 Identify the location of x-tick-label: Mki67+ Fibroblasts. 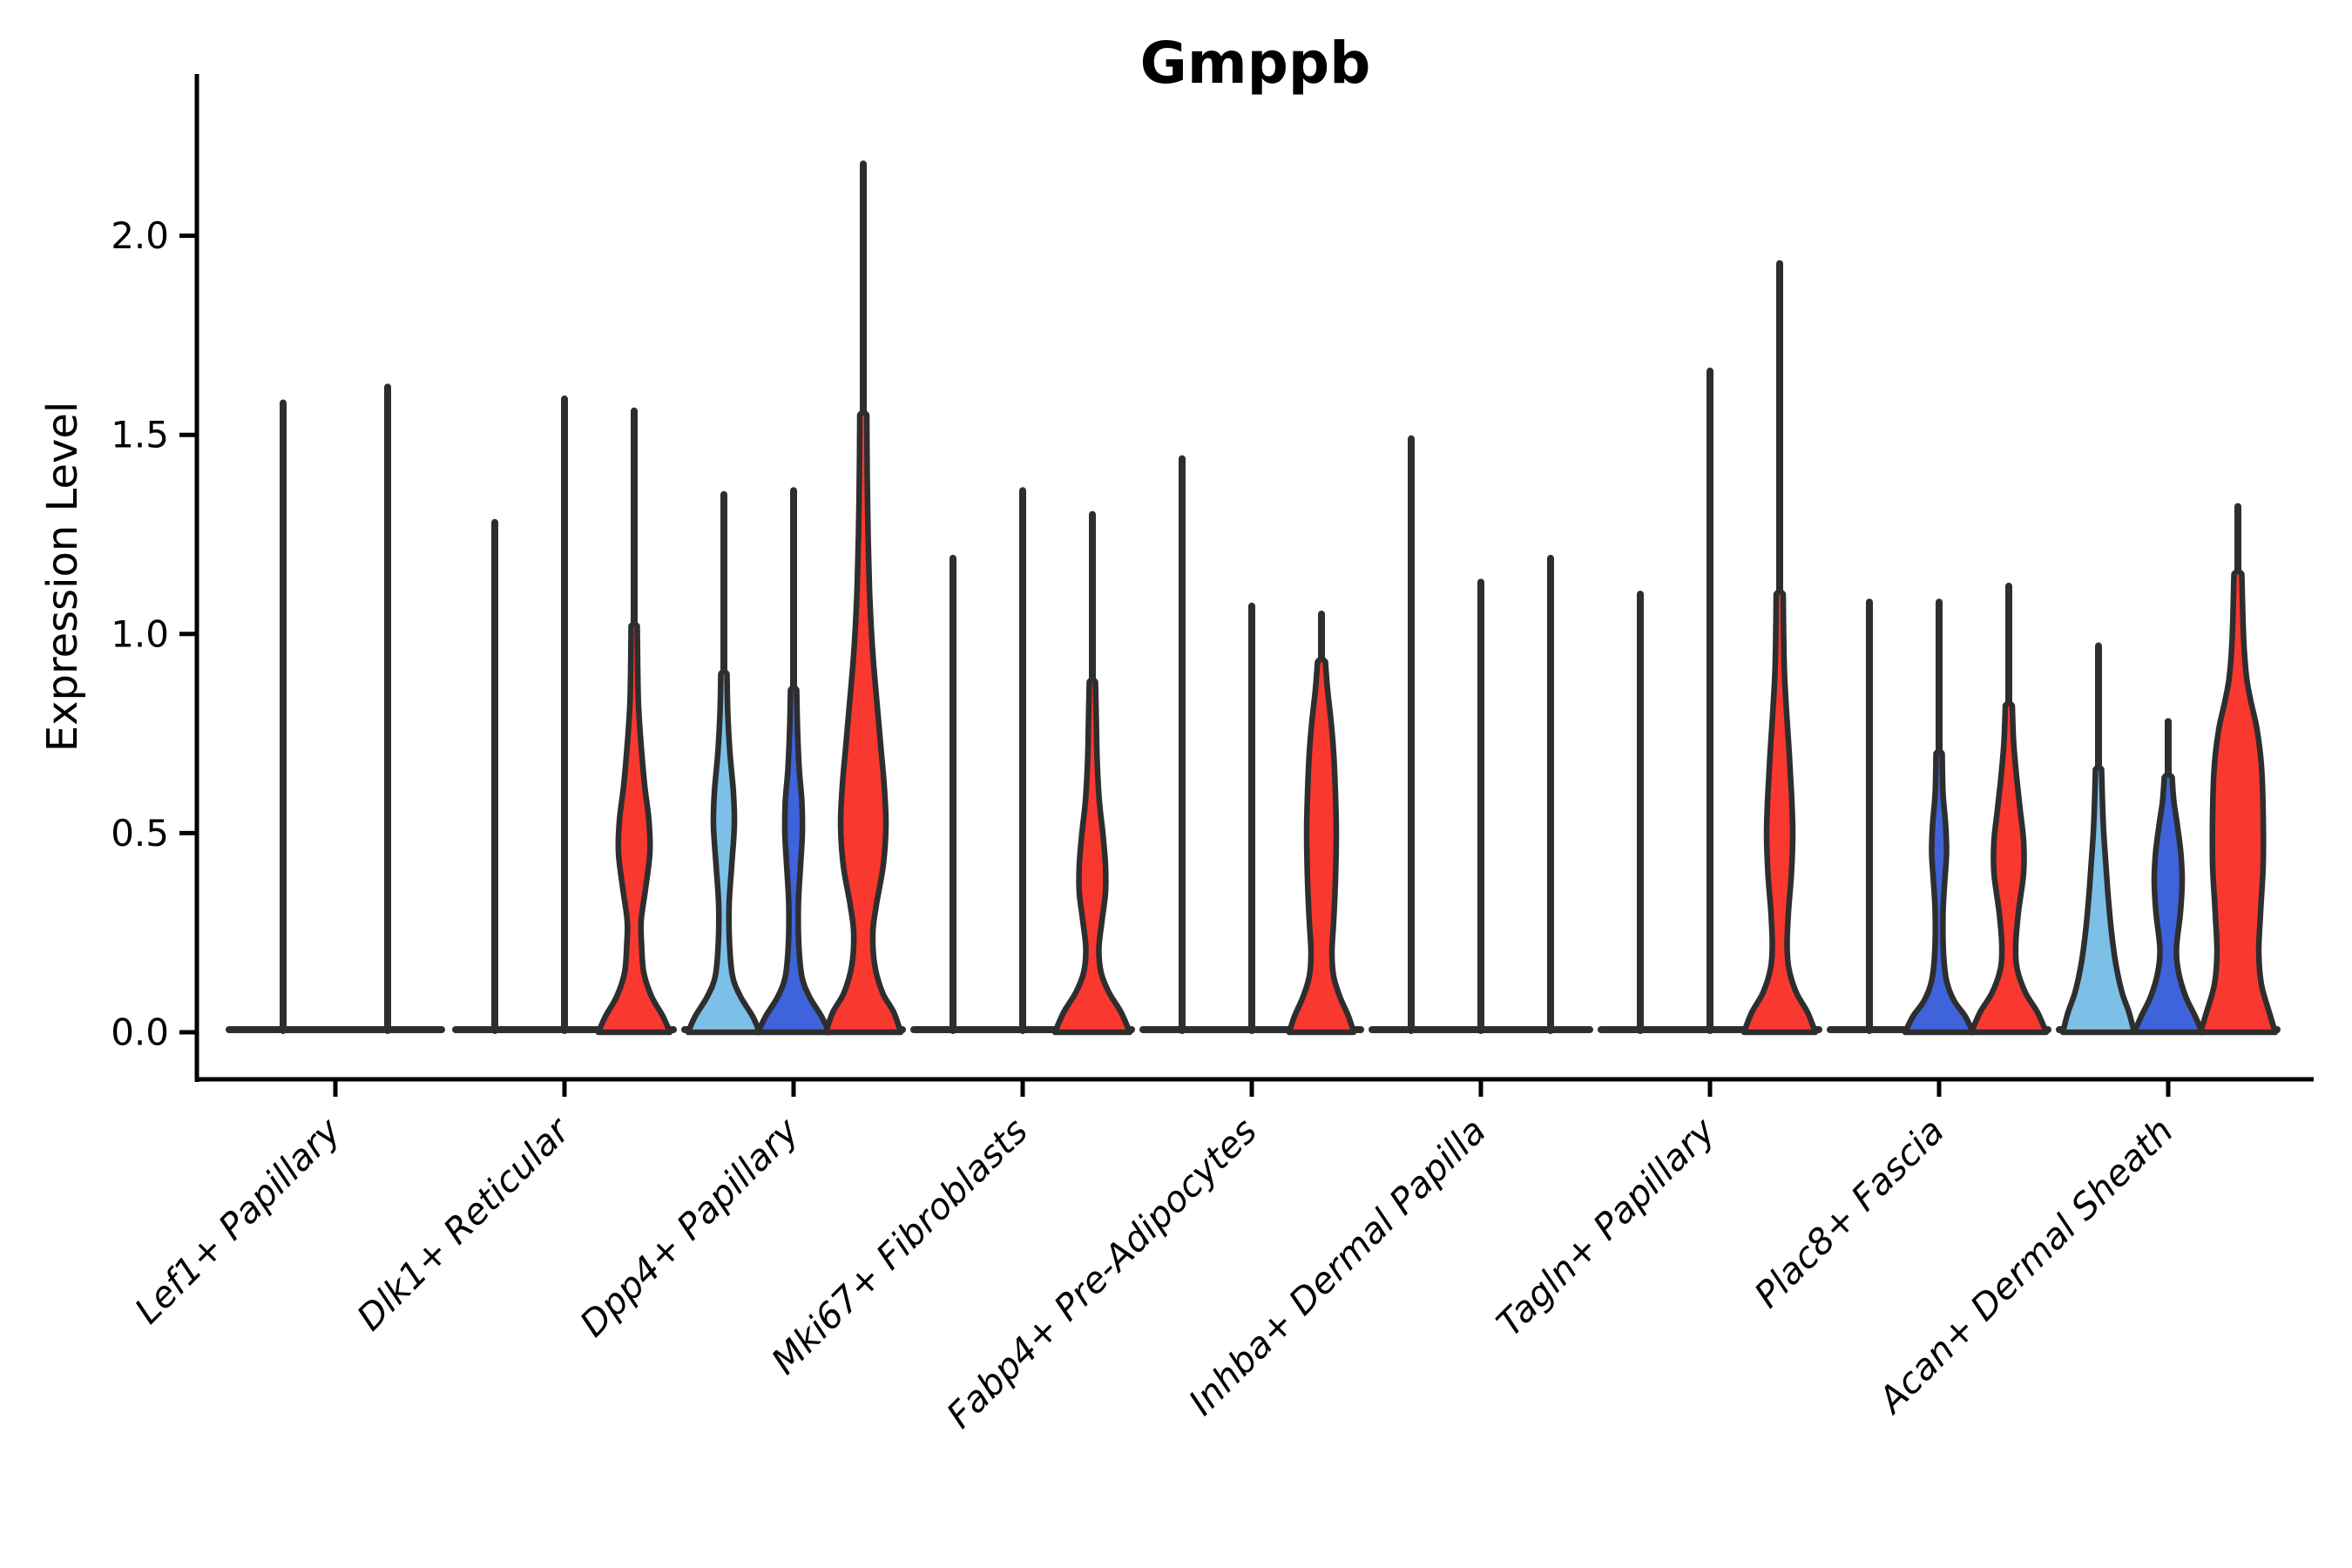
(899, 1246).